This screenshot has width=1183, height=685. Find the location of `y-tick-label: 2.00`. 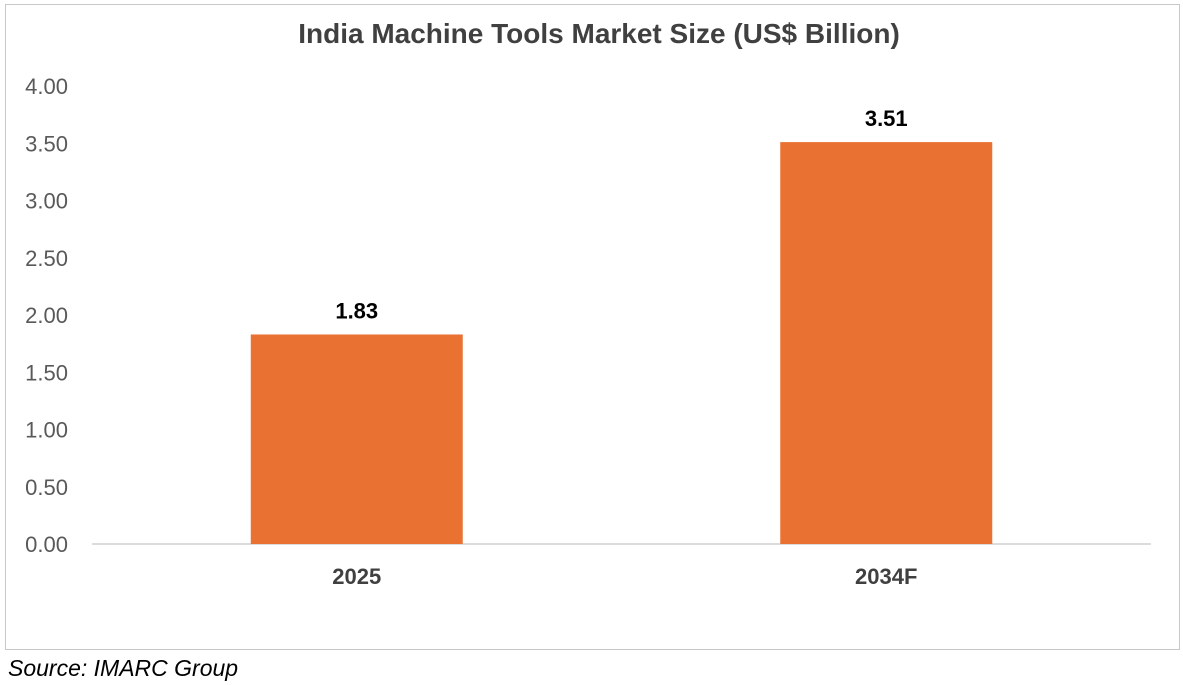

y-tick-label: 2.00 is located at coordinates (46, 315).